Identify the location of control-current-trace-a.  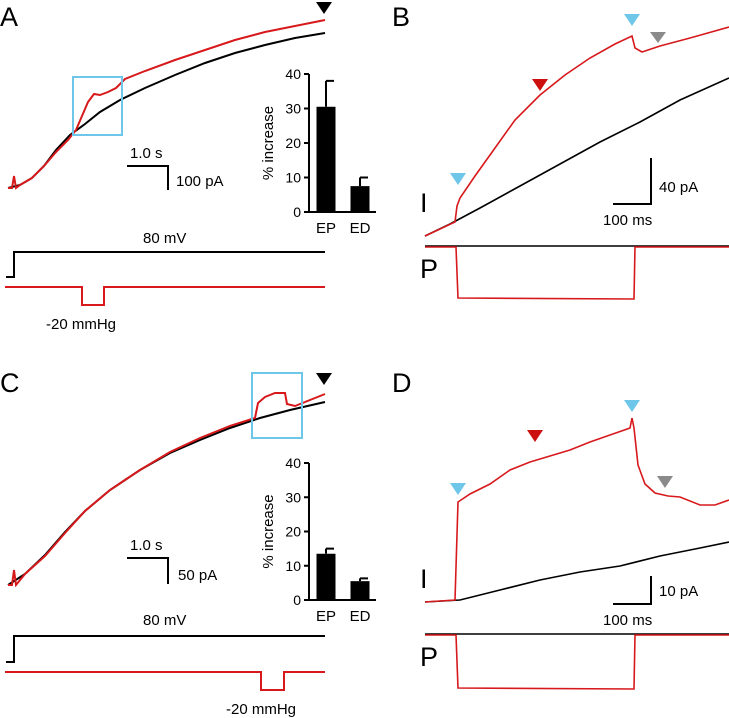
(166, 110).